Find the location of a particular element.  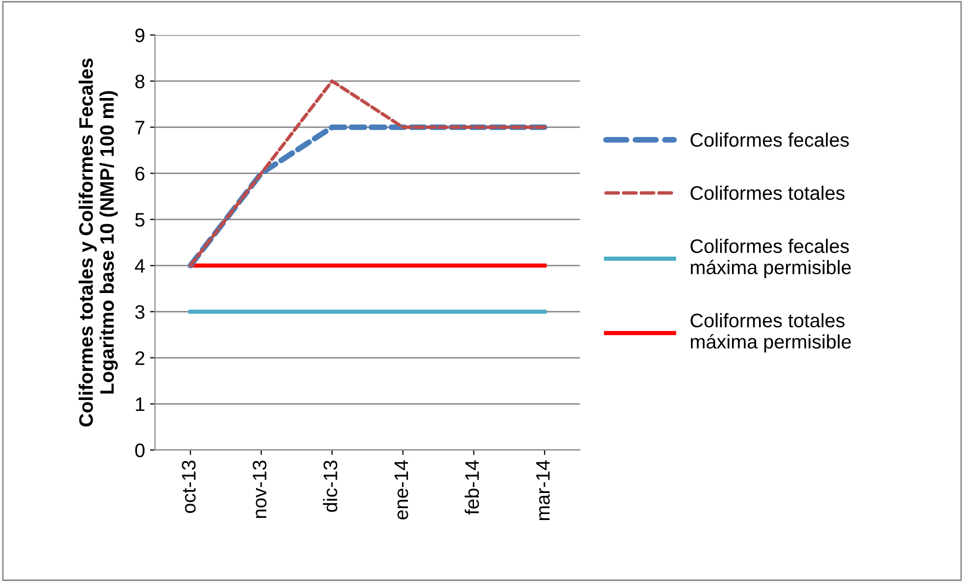

y-tick-label: 9 is located at coordinates (139, 35).